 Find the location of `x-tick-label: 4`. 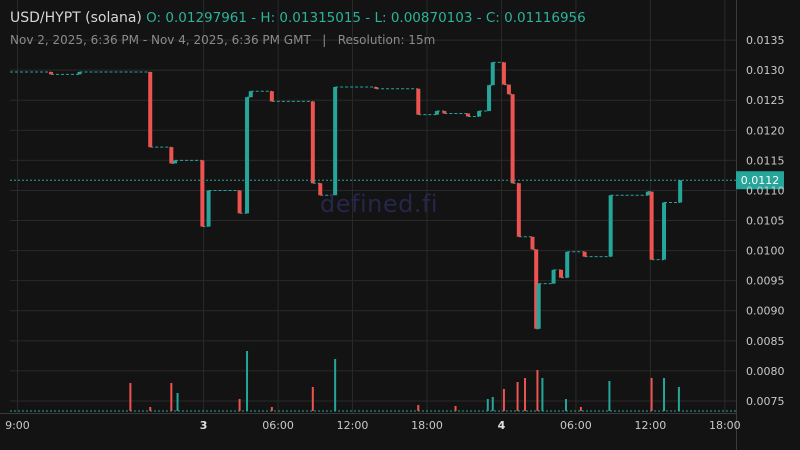

x-tick-label: 4 is located at coordinates (502, 425).